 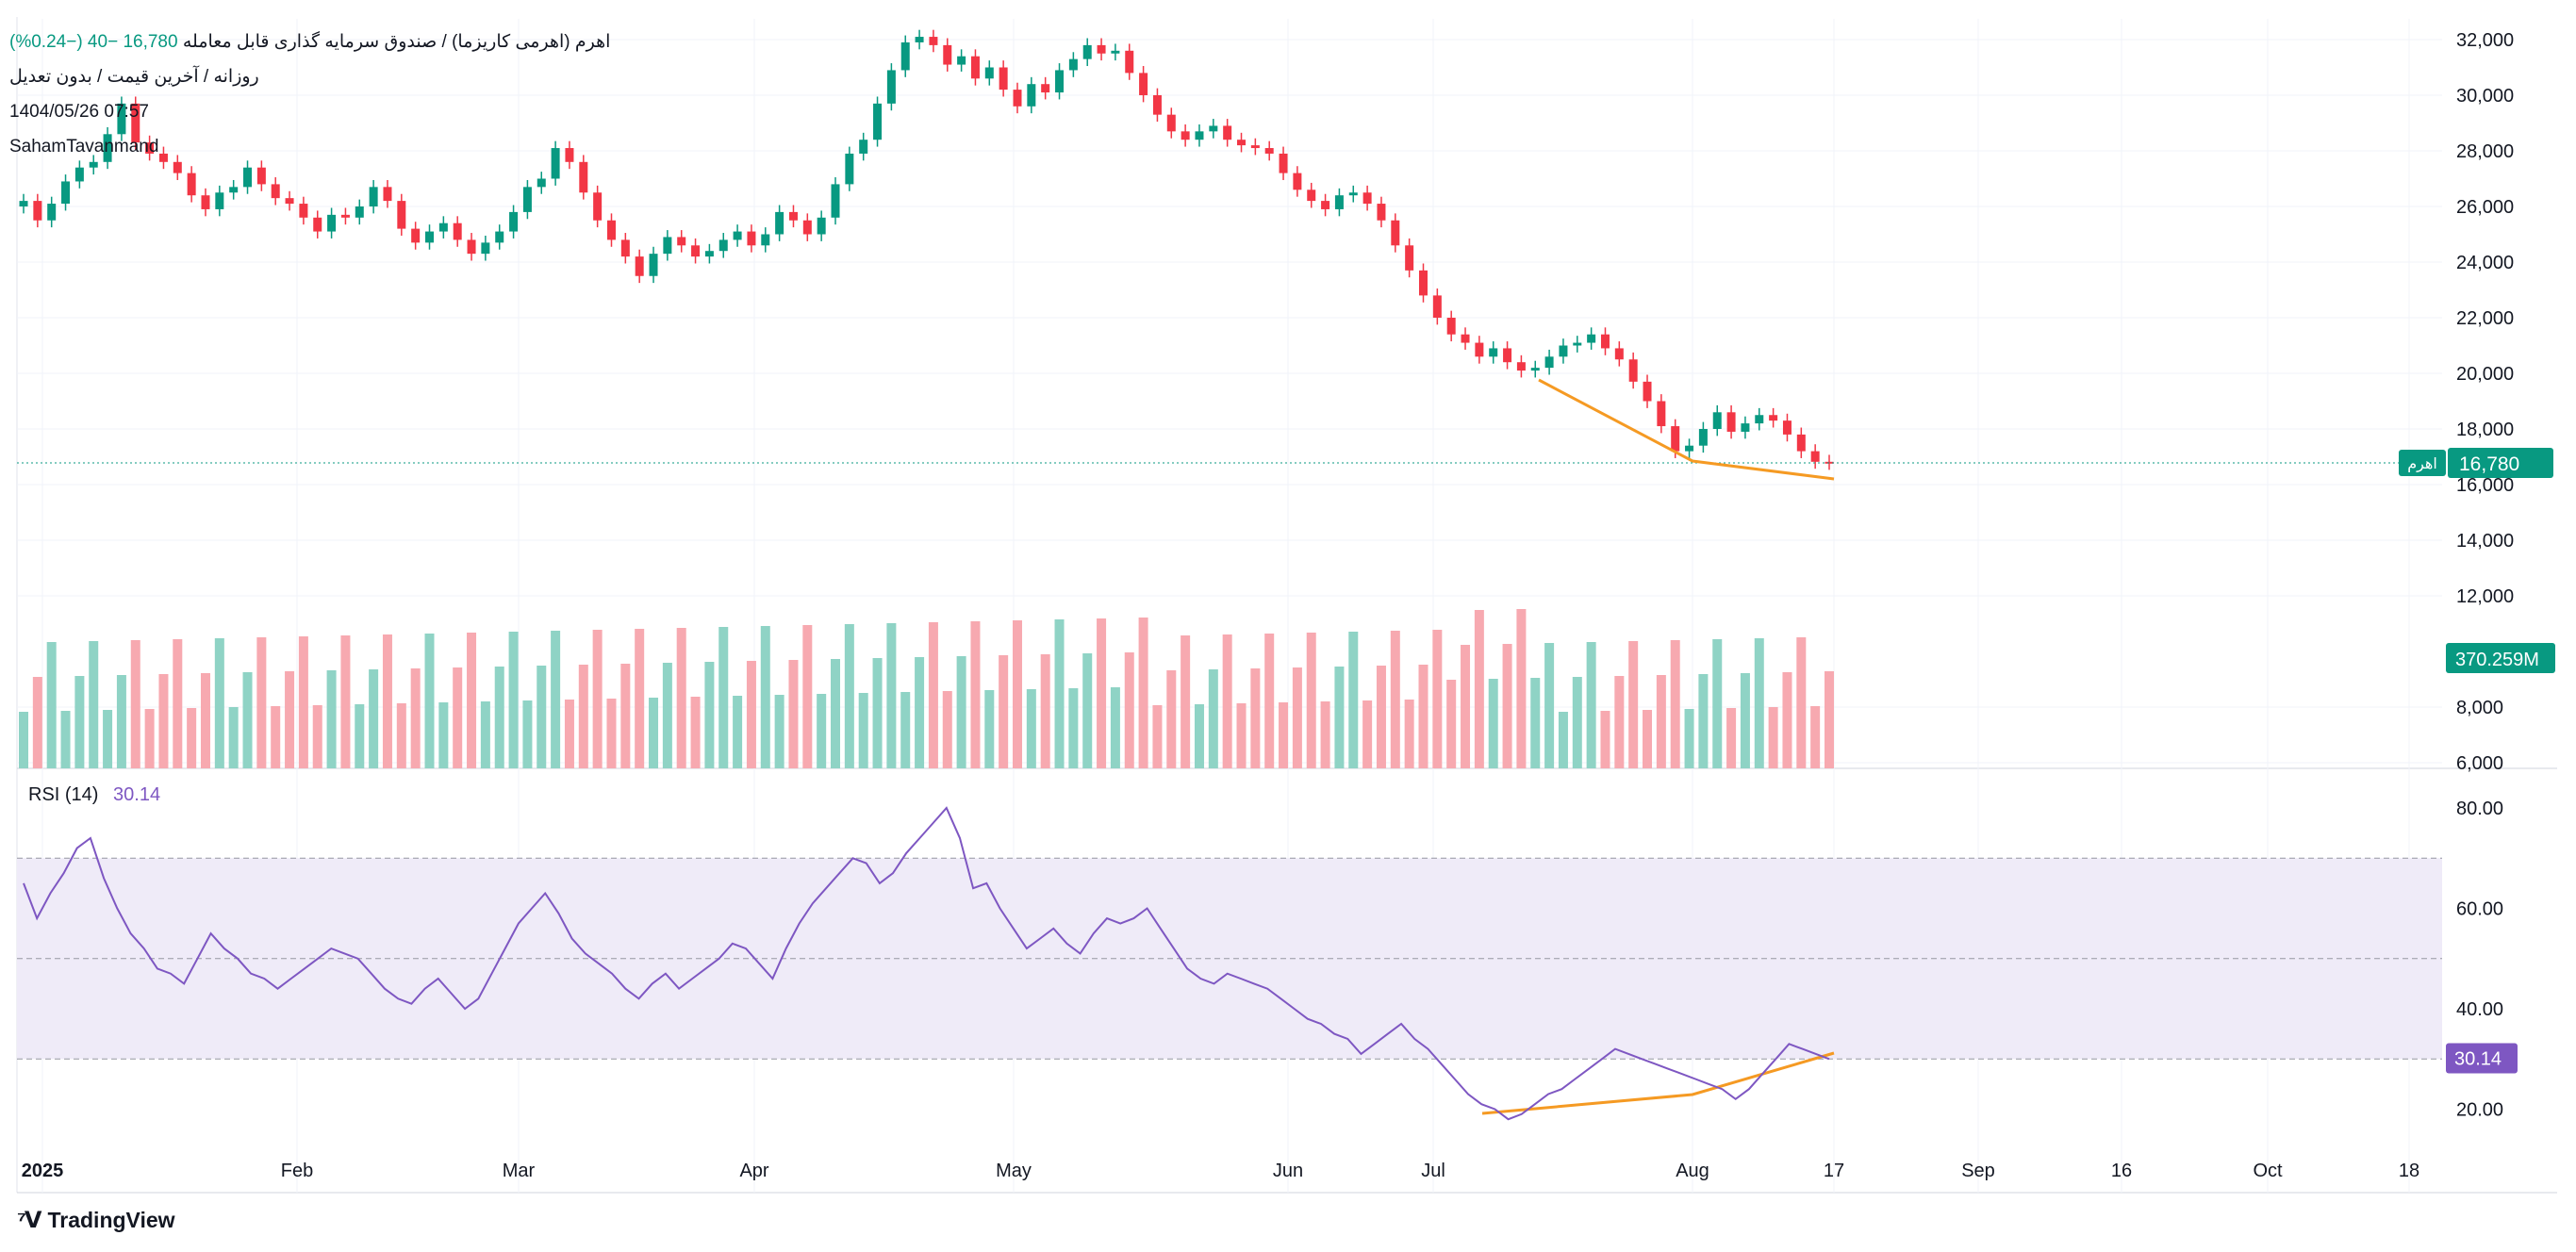 I want to click on rsi-badge-bg, so click(x=2482, y=1058).